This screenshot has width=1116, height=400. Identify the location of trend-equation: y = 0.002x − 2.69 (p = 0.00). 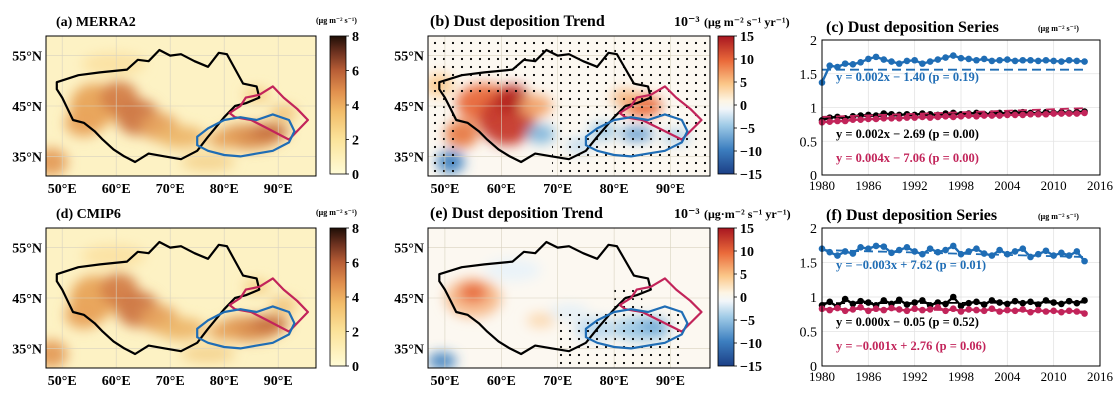
(907, 134).